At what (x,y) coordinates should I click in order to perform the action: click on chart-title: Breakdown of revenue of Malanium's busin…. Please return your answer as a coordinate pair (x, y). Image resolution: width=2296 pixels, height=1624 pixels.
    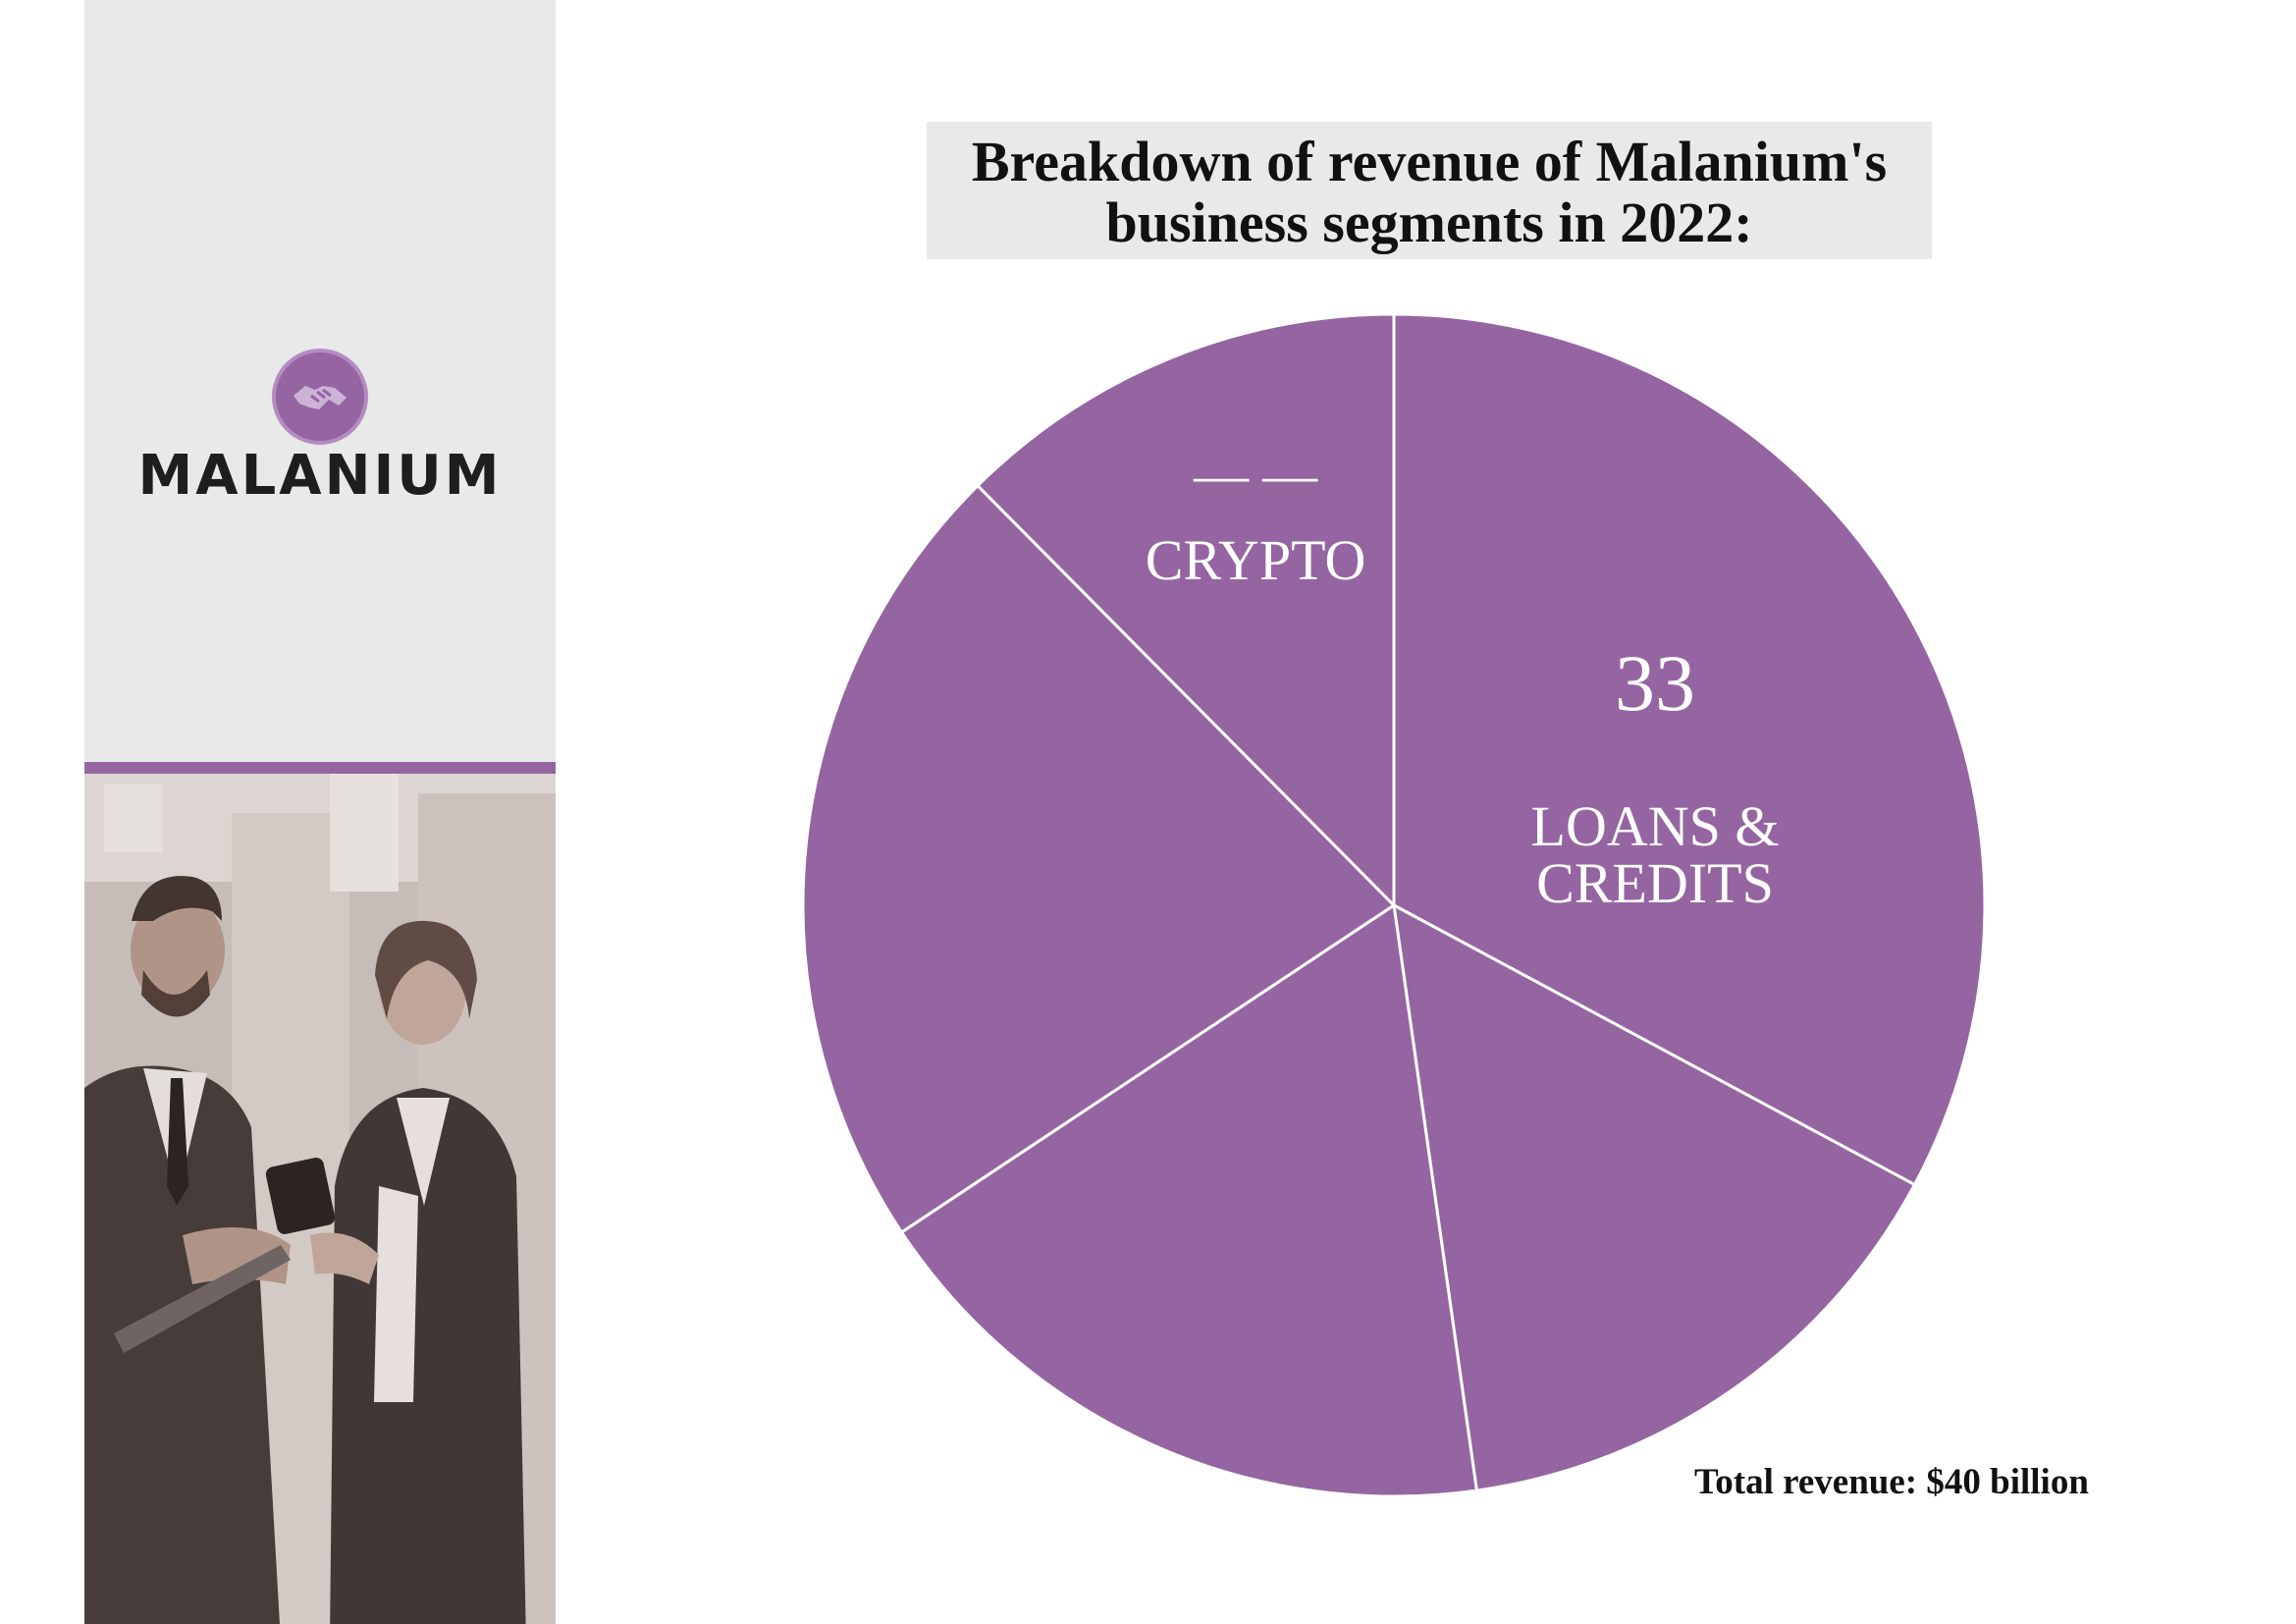
    Looking at the image, I should click on (1429, 190).